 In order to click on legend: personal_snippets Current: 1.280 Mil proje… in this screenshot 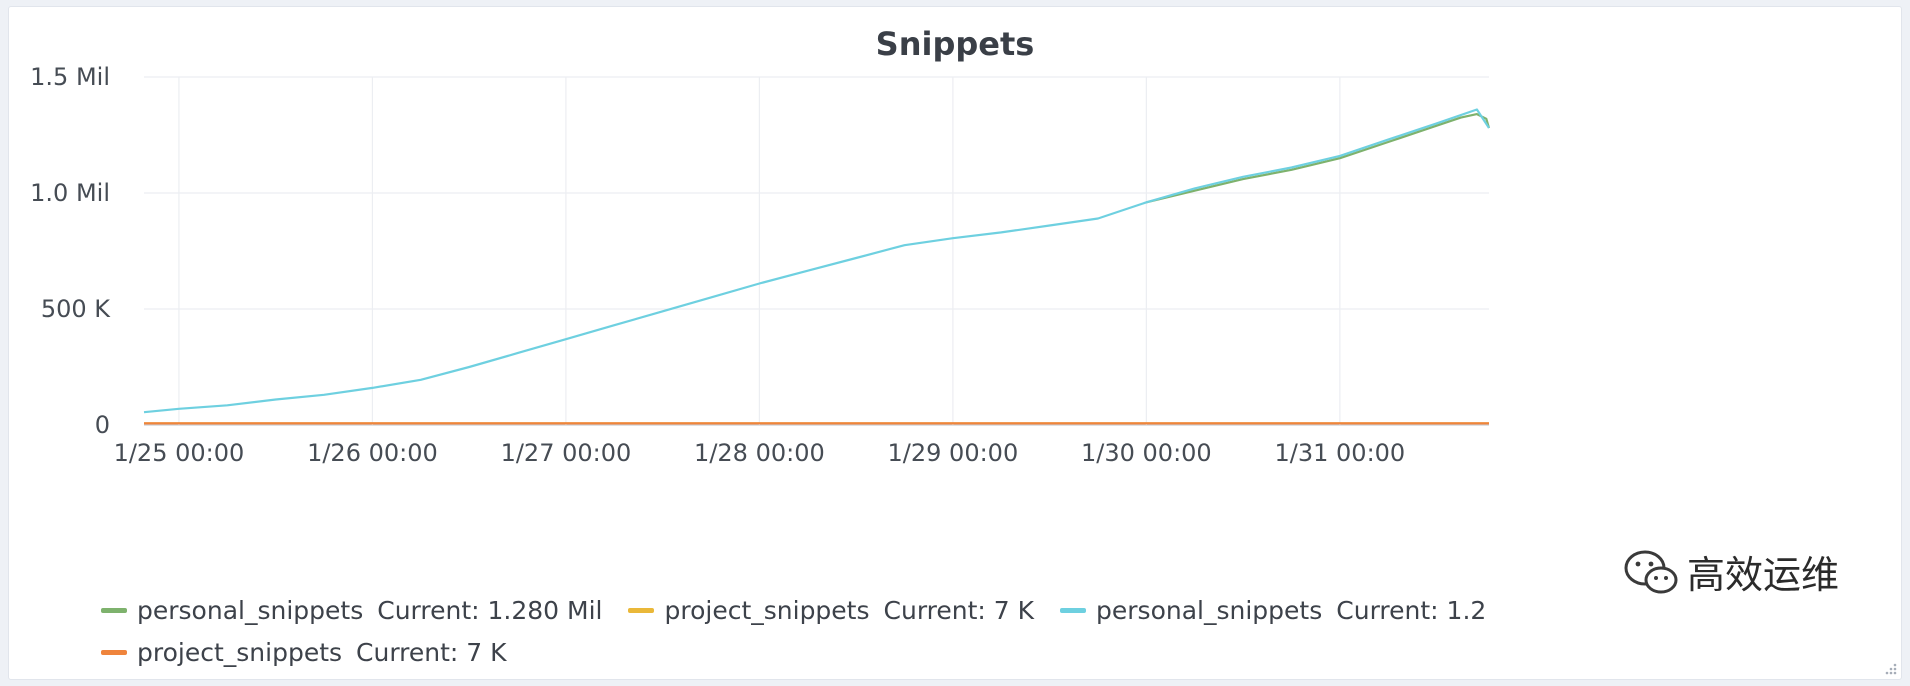, I will do `click(851, 631)`.